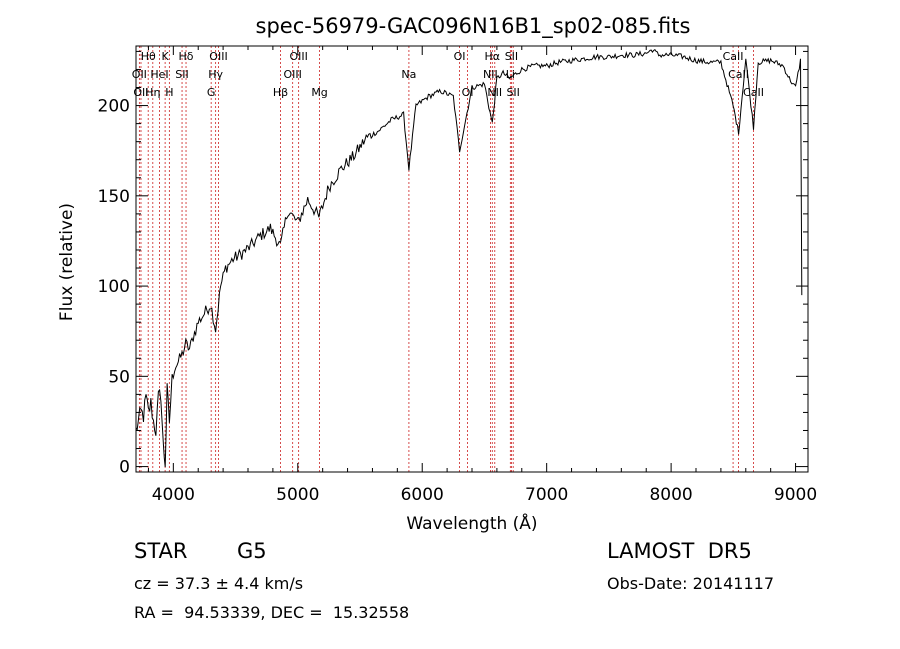 The image size is (900, 649). What do you see at coordinates (280, 92) in the screenshot?
I see `spectral-line-label: Hβ` at bounding box center [280, 92].